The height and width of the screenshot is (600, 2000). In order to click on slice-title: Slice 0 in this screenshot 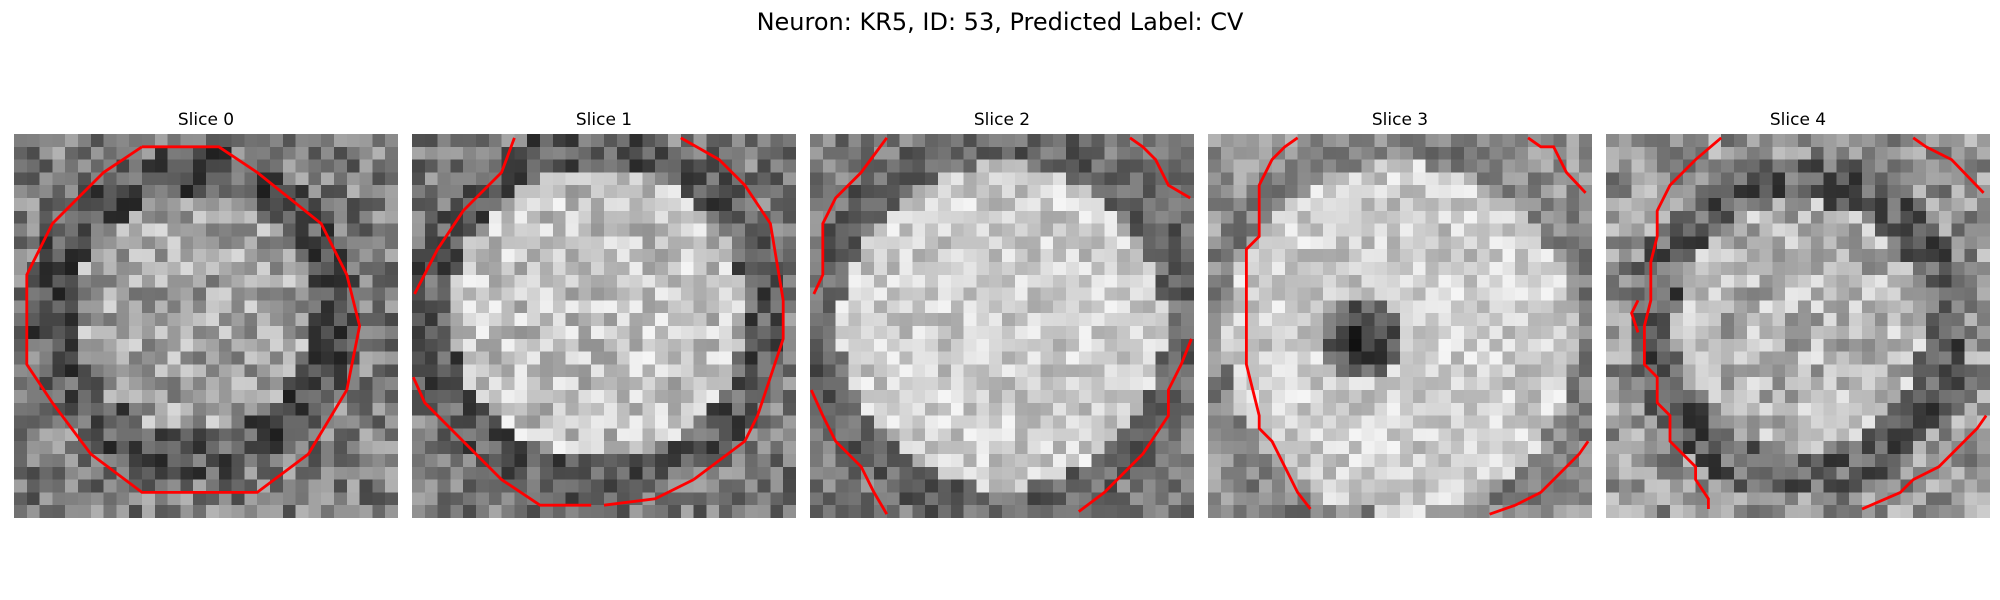, I will do `click(206, 120)`.